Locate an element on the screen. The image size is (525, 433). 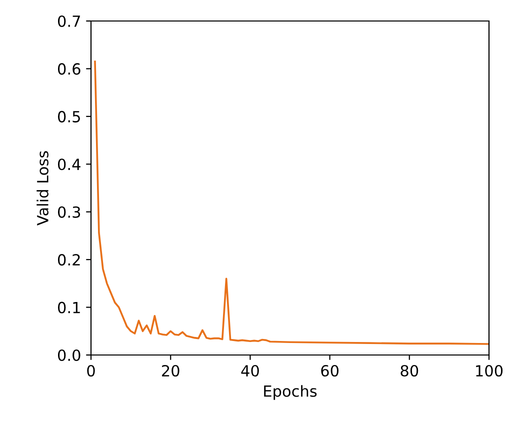
y-tick-label: 0.7 is located at coordinates (69, 21).